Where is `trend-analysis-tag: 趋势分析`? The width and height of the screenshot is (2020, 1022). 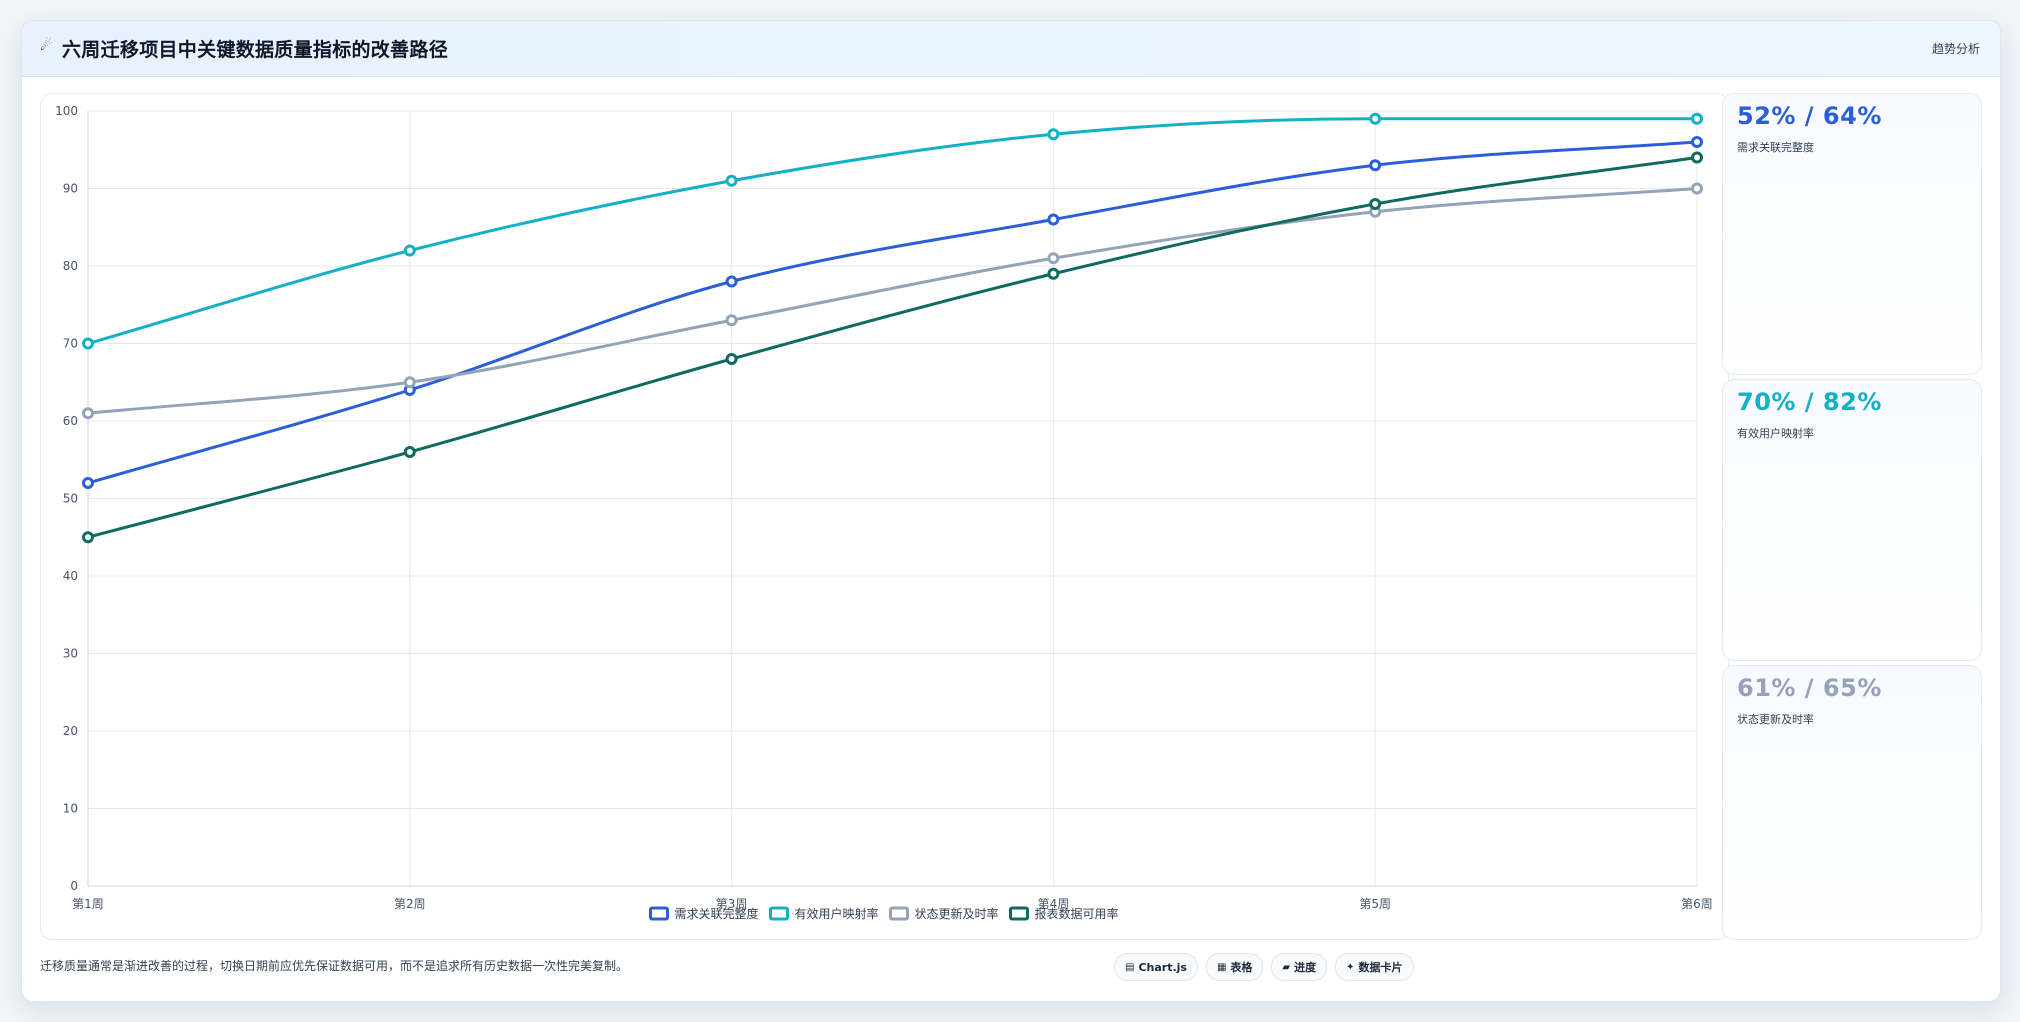
trend-analysis-tag: 趋势分析 is located at coordinates (1955, 49).